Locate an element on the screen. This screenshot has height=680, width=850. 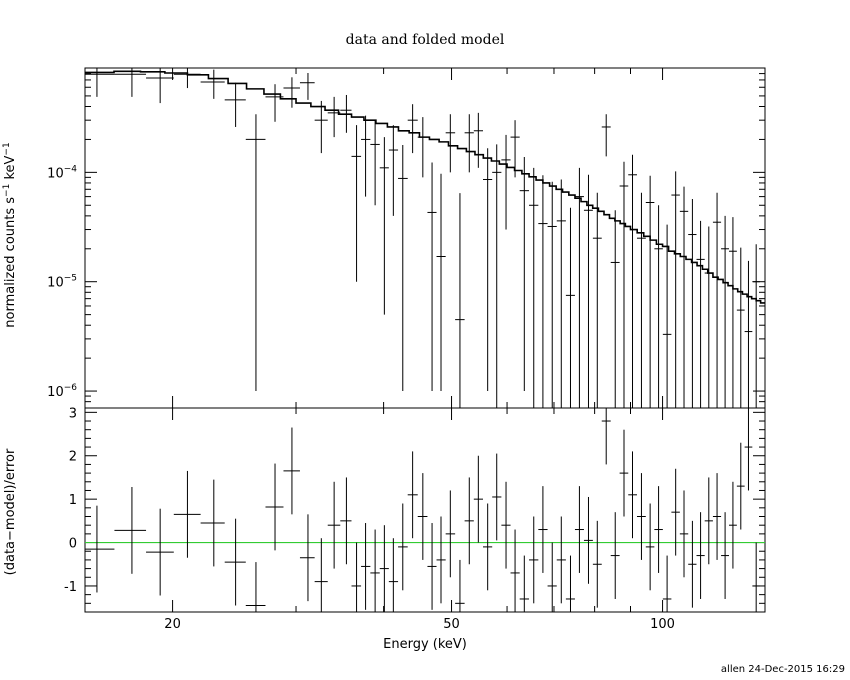
y-tick-label: 10⁻⁴ is located at coordinates (62, 172).